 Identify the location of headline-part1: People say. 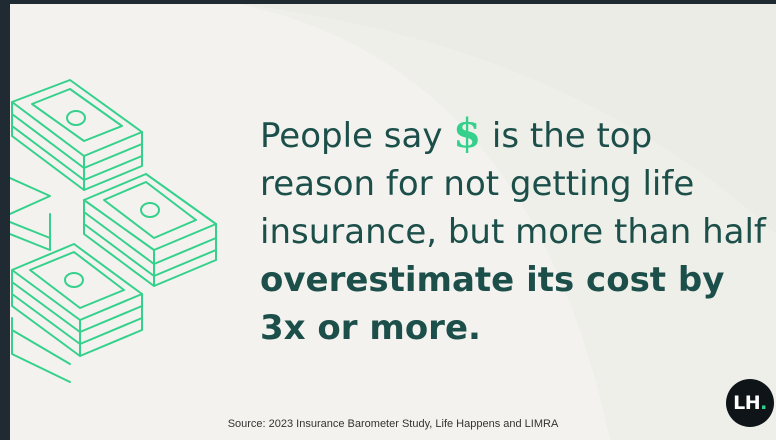
(357, 136).